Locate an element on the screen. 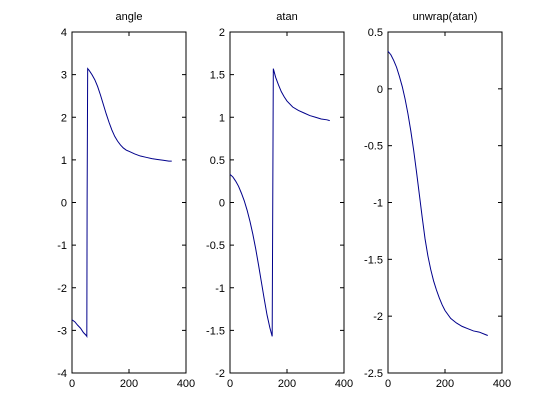  y-tick-label: -4 is located at coordinates (62, 374).